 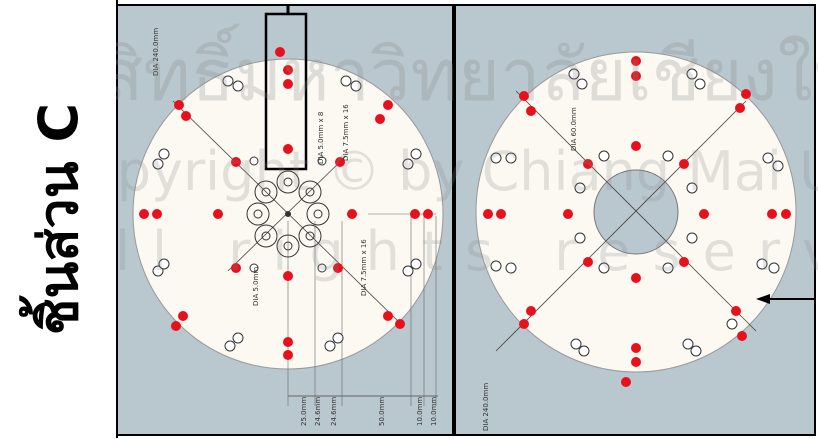 What do you see at coordinates (763, 299) in the screenshot?
I see `callout-arrow-head` at bounding box center [763, 299].